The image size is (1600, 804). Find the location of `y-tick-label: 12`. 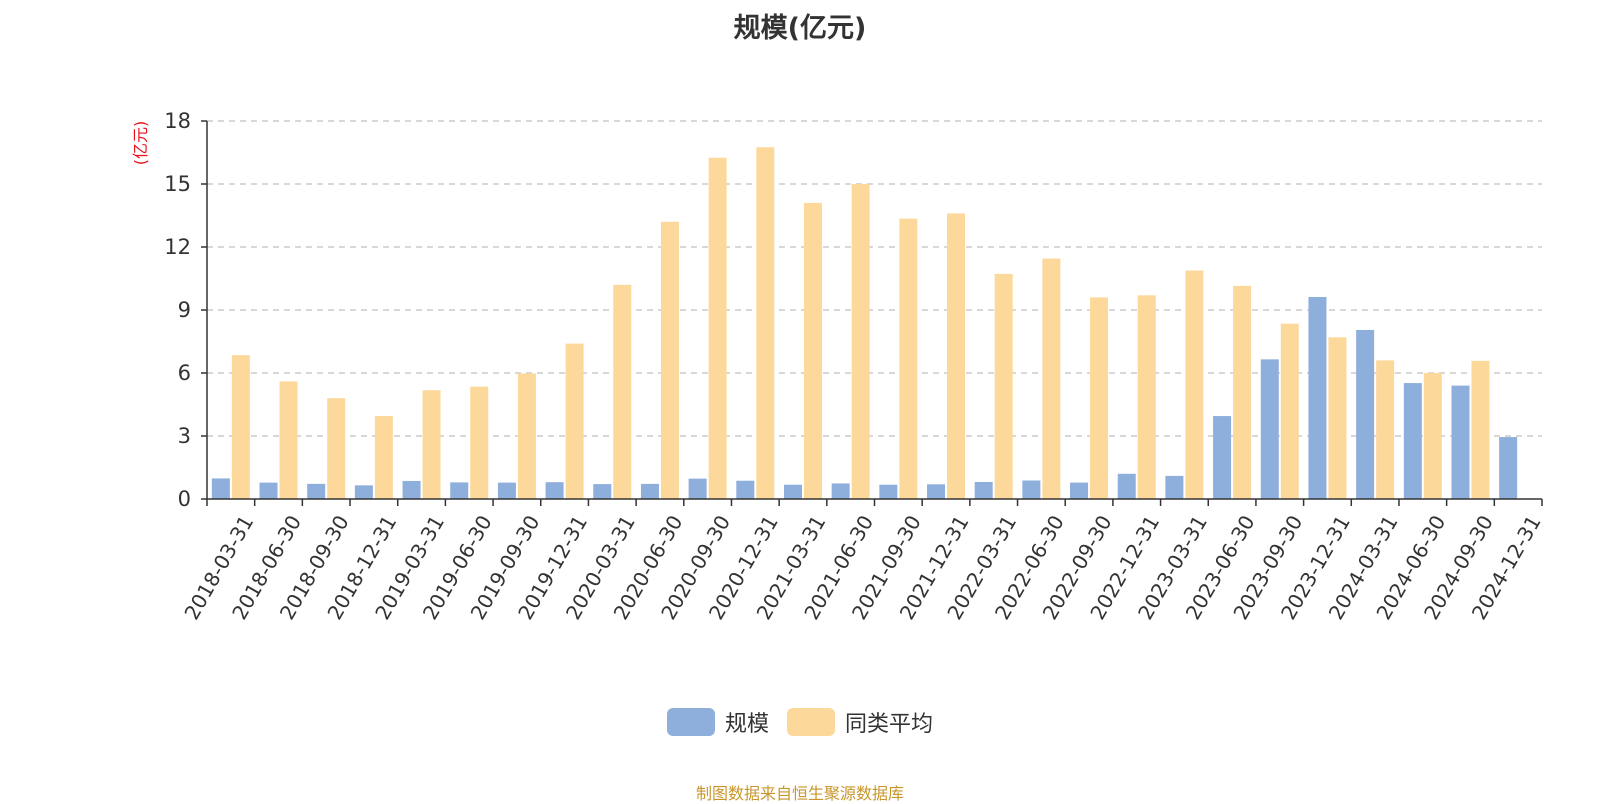

y-tick-label: 12 is located at coordinates (177, 247).